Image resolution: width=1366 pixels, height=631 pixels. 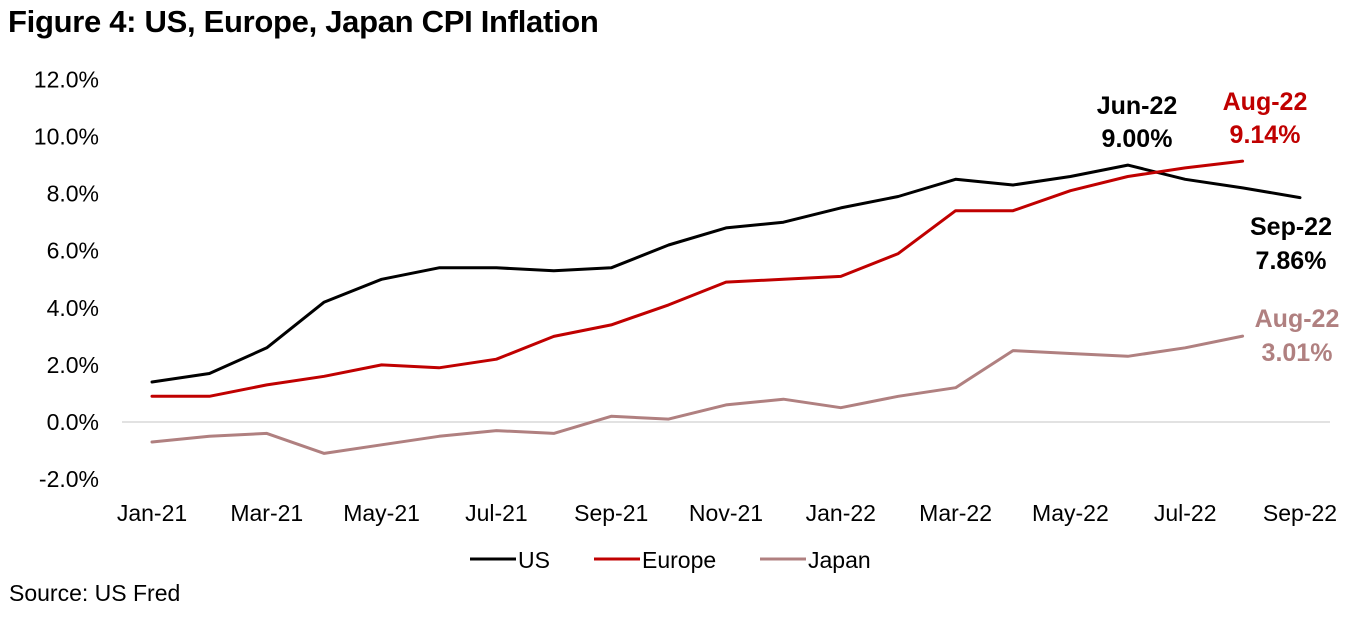 What do you see at coordinates (510, 560) in the screenshot?
I see `legend-item-us: US` at bounding box center [510, 560].